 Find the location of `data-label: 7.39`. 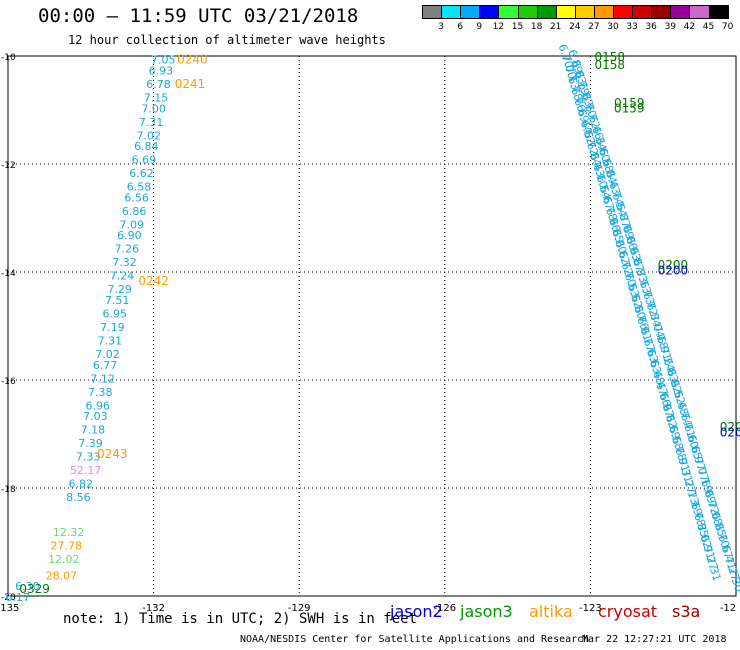

data-label: 7.39 is located at coordinates (90, 443).